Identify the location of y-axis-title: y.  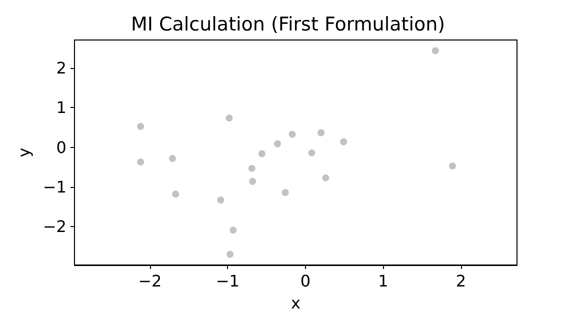
(24, 153).